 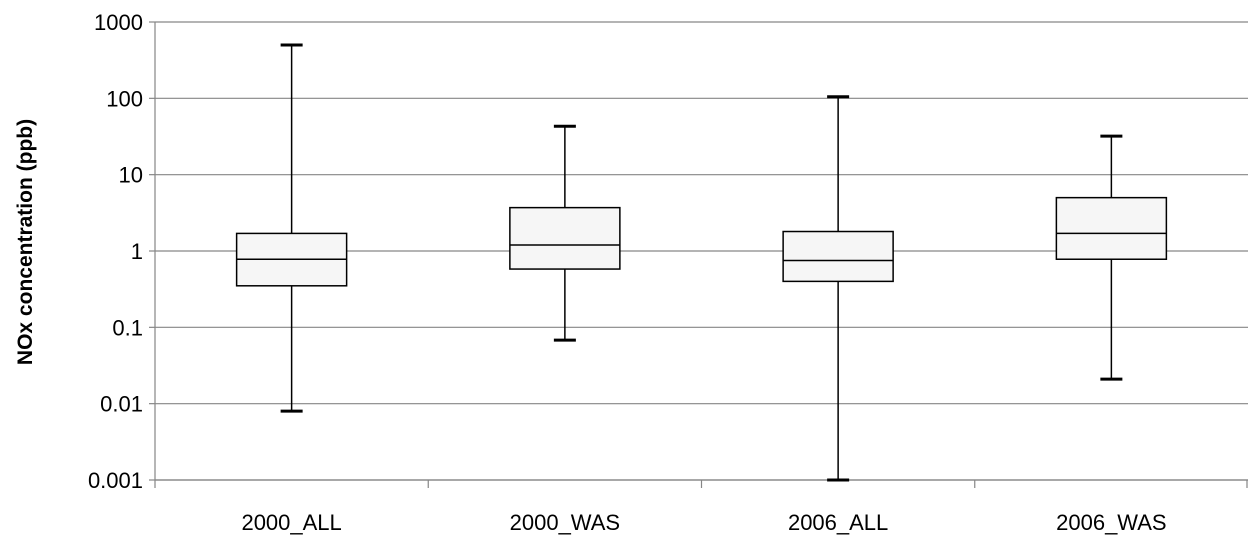 What do you see at coordinates (131, 175) in the screenshot?
I see `y-tick-label: 10` at bounding box center [131, 175].